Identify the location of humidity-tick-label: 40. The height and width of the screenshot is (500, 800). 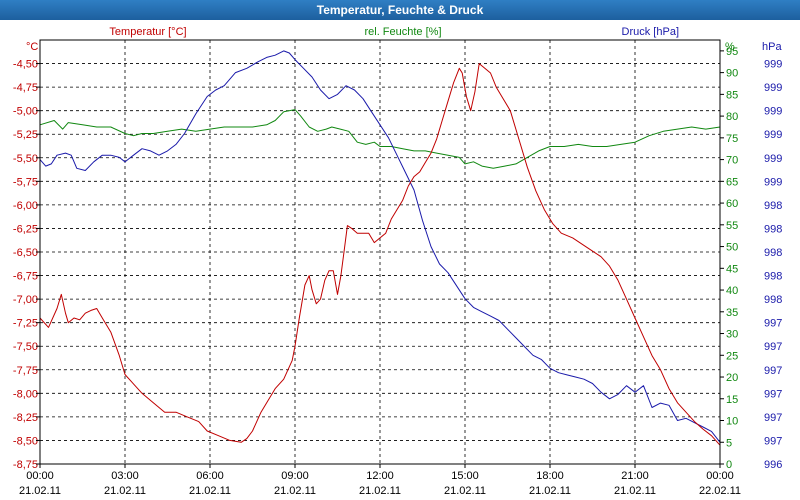
(732, 291).